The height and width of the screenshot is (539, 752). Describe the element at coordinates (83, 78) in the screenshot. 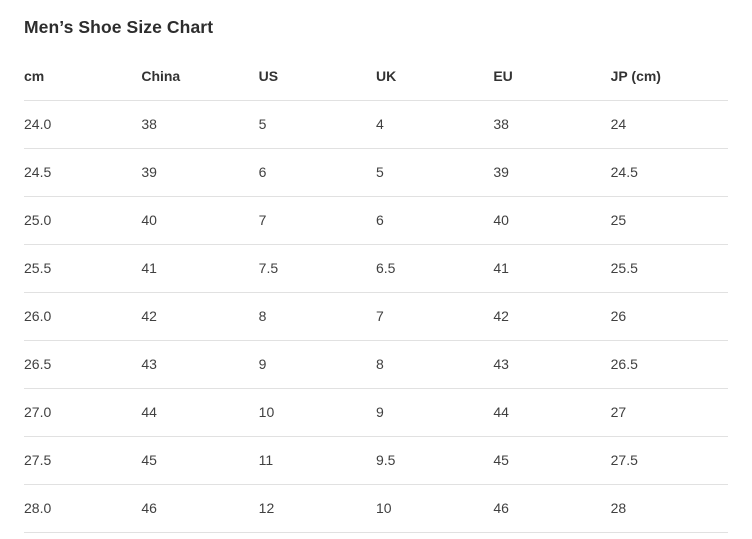

I see `column-header-cm: cm` at that location.